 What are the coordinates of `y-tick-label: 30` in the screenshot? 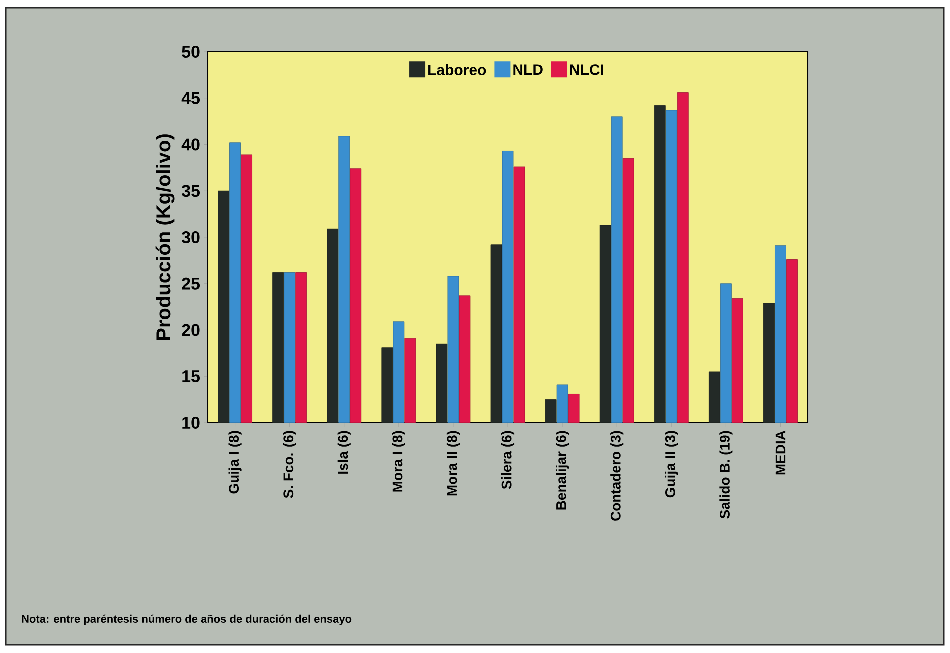 It's located at (191, 237).